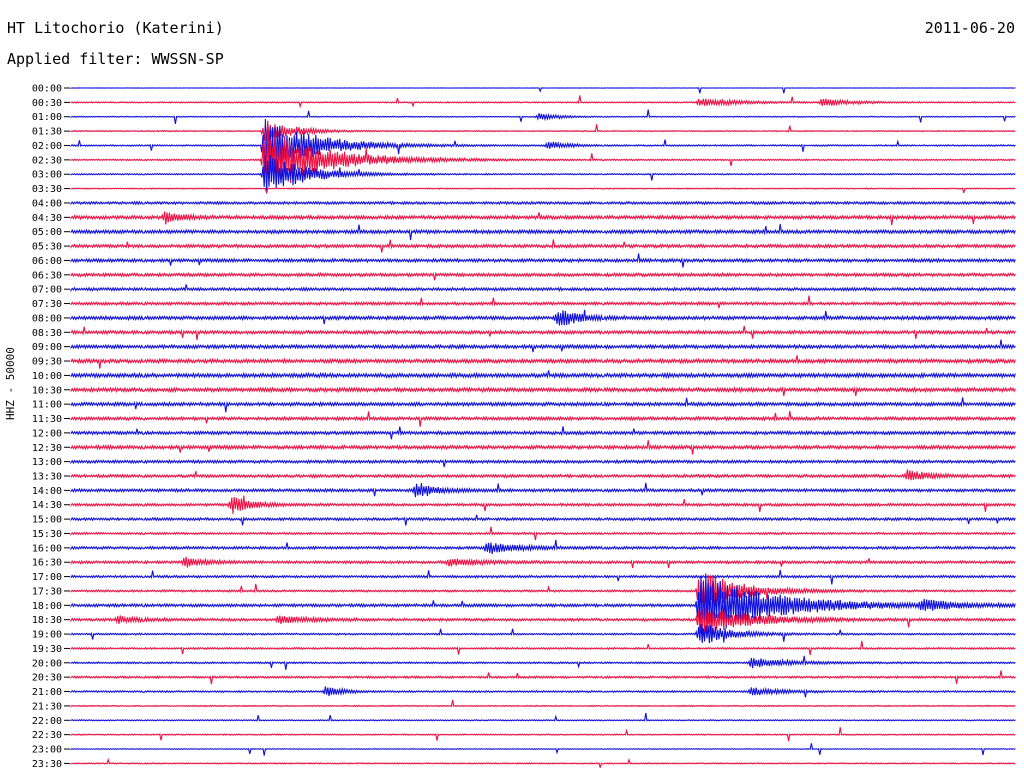  What do you see at coordinates (47, 764) in the screenshot?
I see `row-time-label: 23:30` at bounding box center [47, 764].